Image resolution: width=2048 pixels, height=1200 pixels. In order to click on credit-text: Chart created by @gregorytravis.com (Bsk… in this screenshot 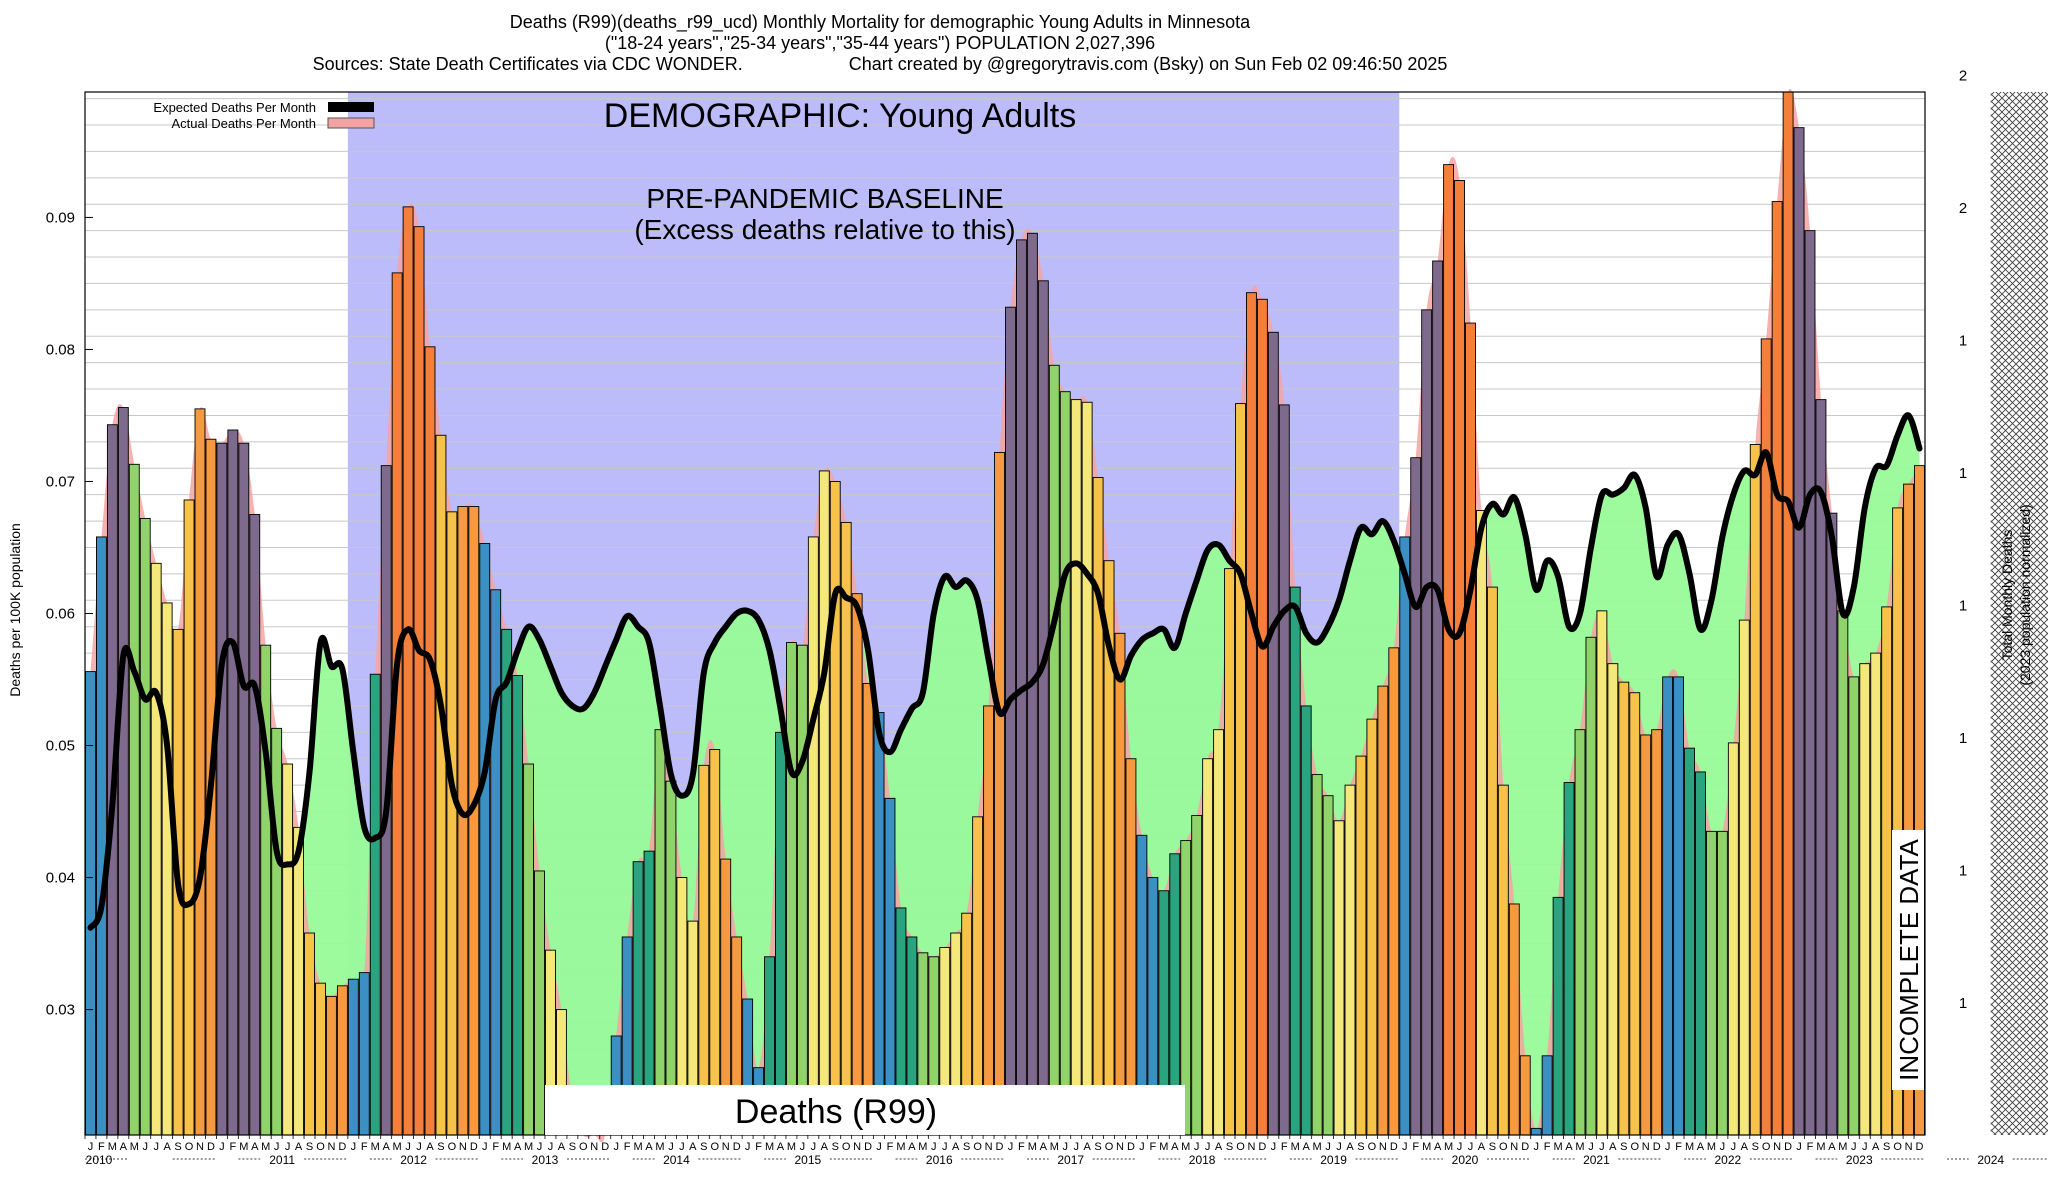, I will do `click(1148, 64)`.